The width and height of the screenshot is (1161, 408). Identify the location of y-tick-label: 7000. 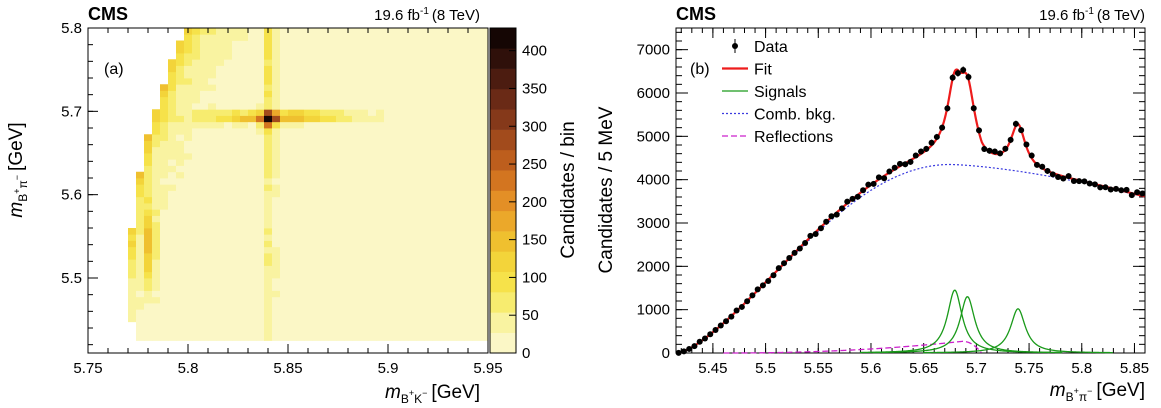
(653, 50).